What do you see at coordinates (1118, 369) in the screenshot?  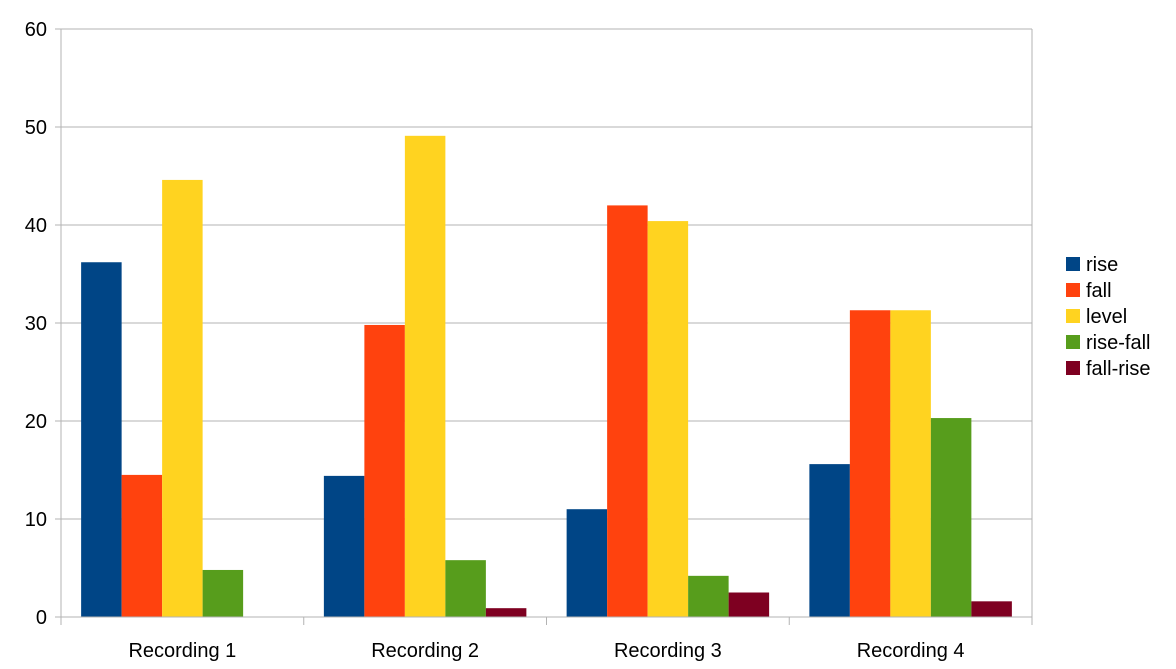 I see `legend-label-fall-rise: fall-rise` at bounding box center [1118, 369].